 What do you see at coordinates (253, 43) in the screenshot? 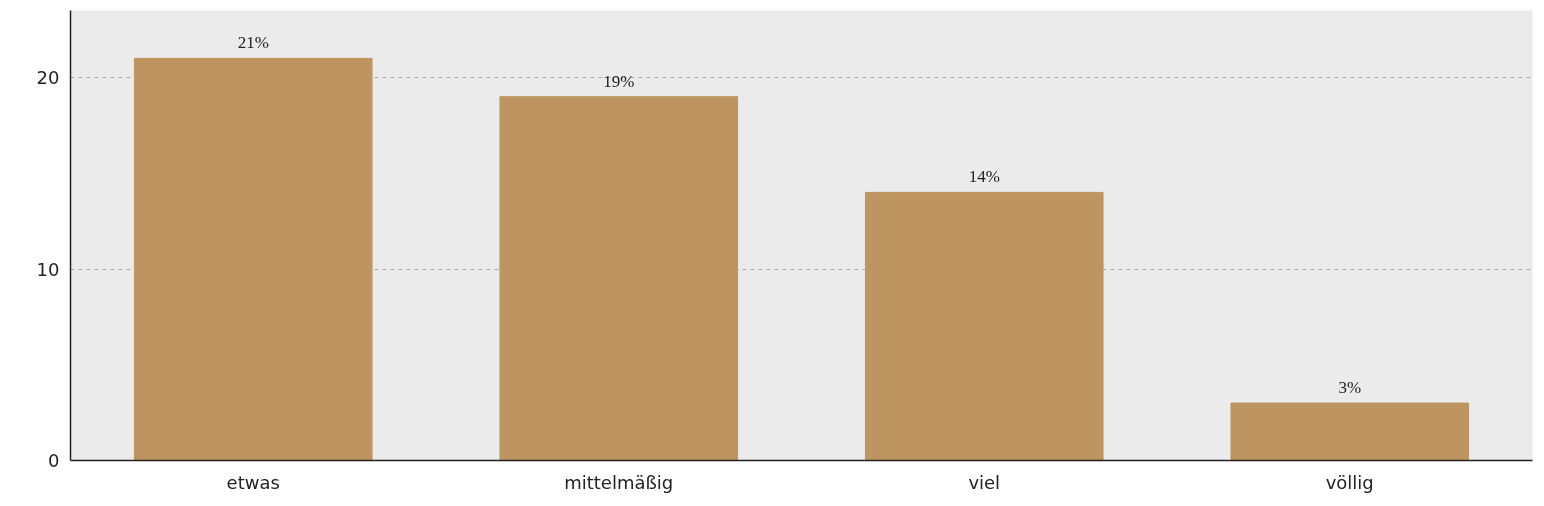
I see `data-label: 21%` at bounding box center [253, 43].